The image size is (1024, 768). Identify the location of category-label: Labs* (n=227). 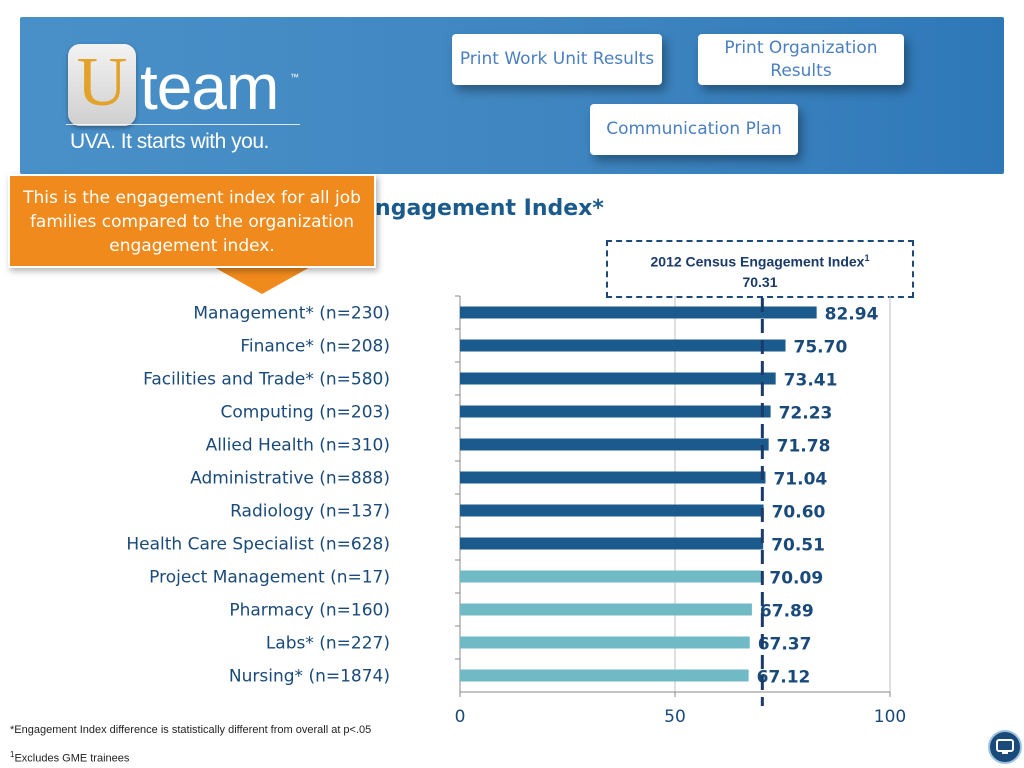
(328, 644).